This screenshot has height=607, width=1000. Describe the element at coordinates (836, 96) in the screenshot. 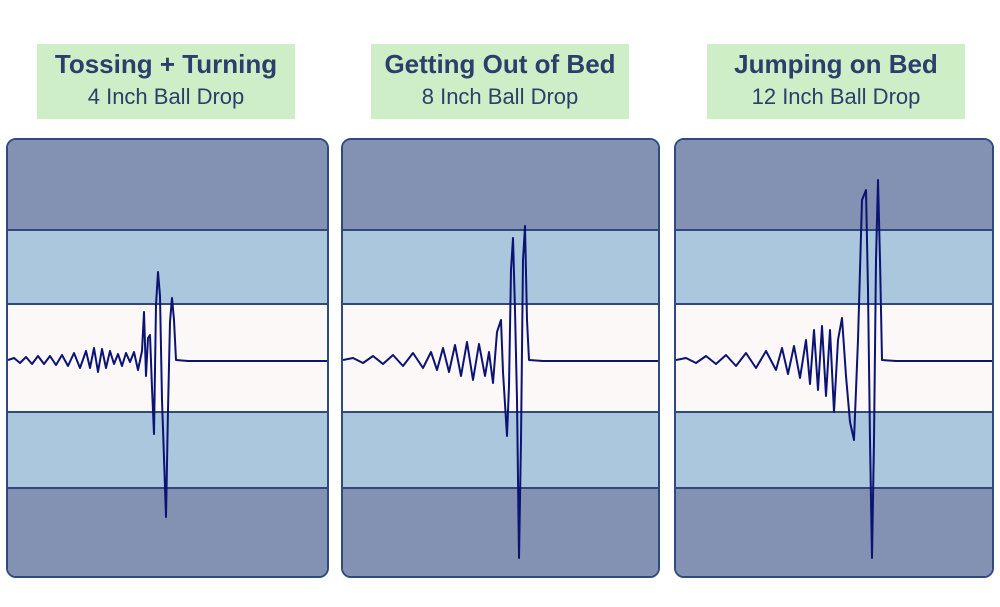

I see `panel-subtitle: 12 Inch Ball Drop` at that location.